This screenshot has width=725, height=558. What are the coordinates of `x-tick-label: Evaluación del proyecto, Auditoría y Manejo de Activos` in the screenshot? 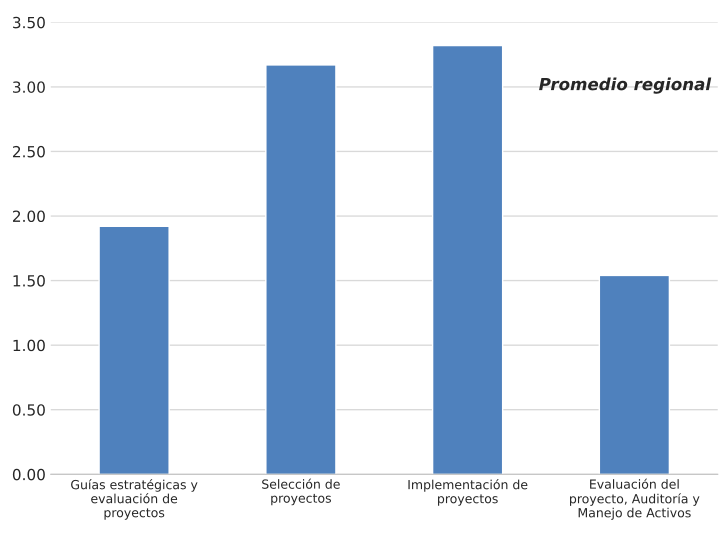 It's located at (635, 499).